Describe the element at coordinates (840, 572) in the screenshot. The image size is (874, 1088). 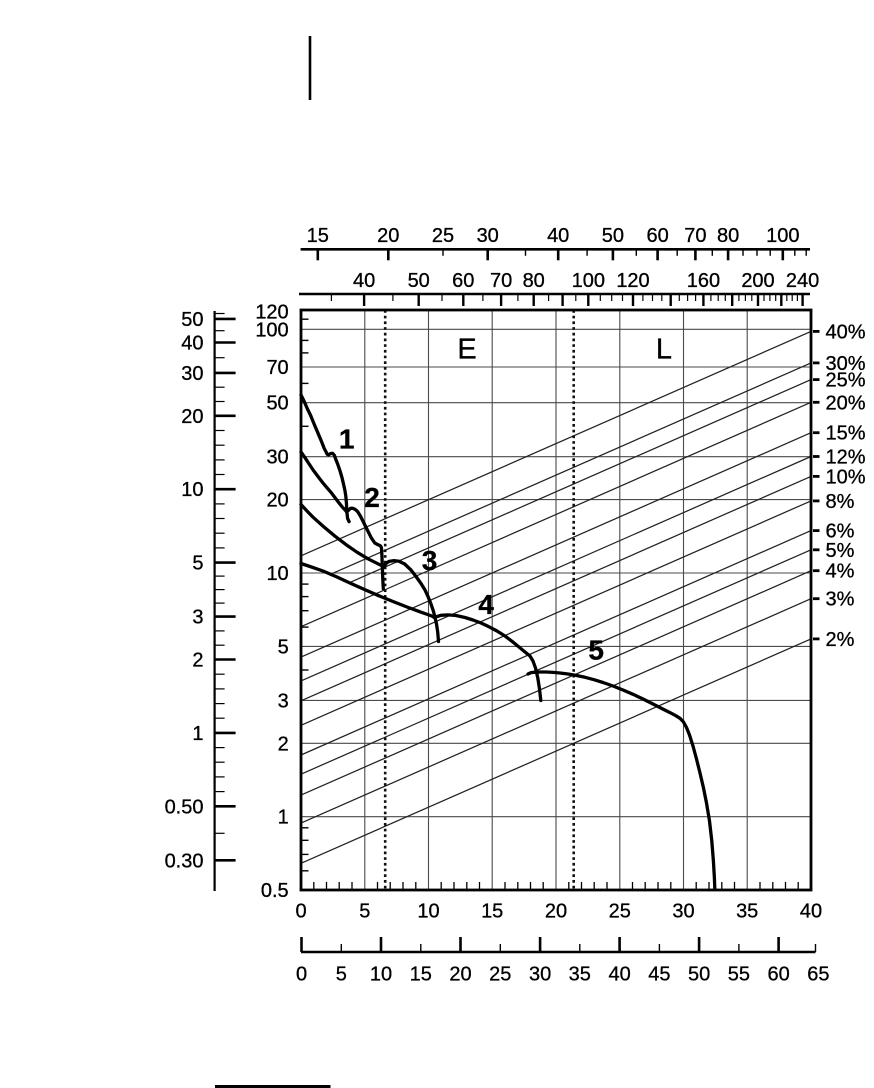
I see `svg-text: 4%` at that location.